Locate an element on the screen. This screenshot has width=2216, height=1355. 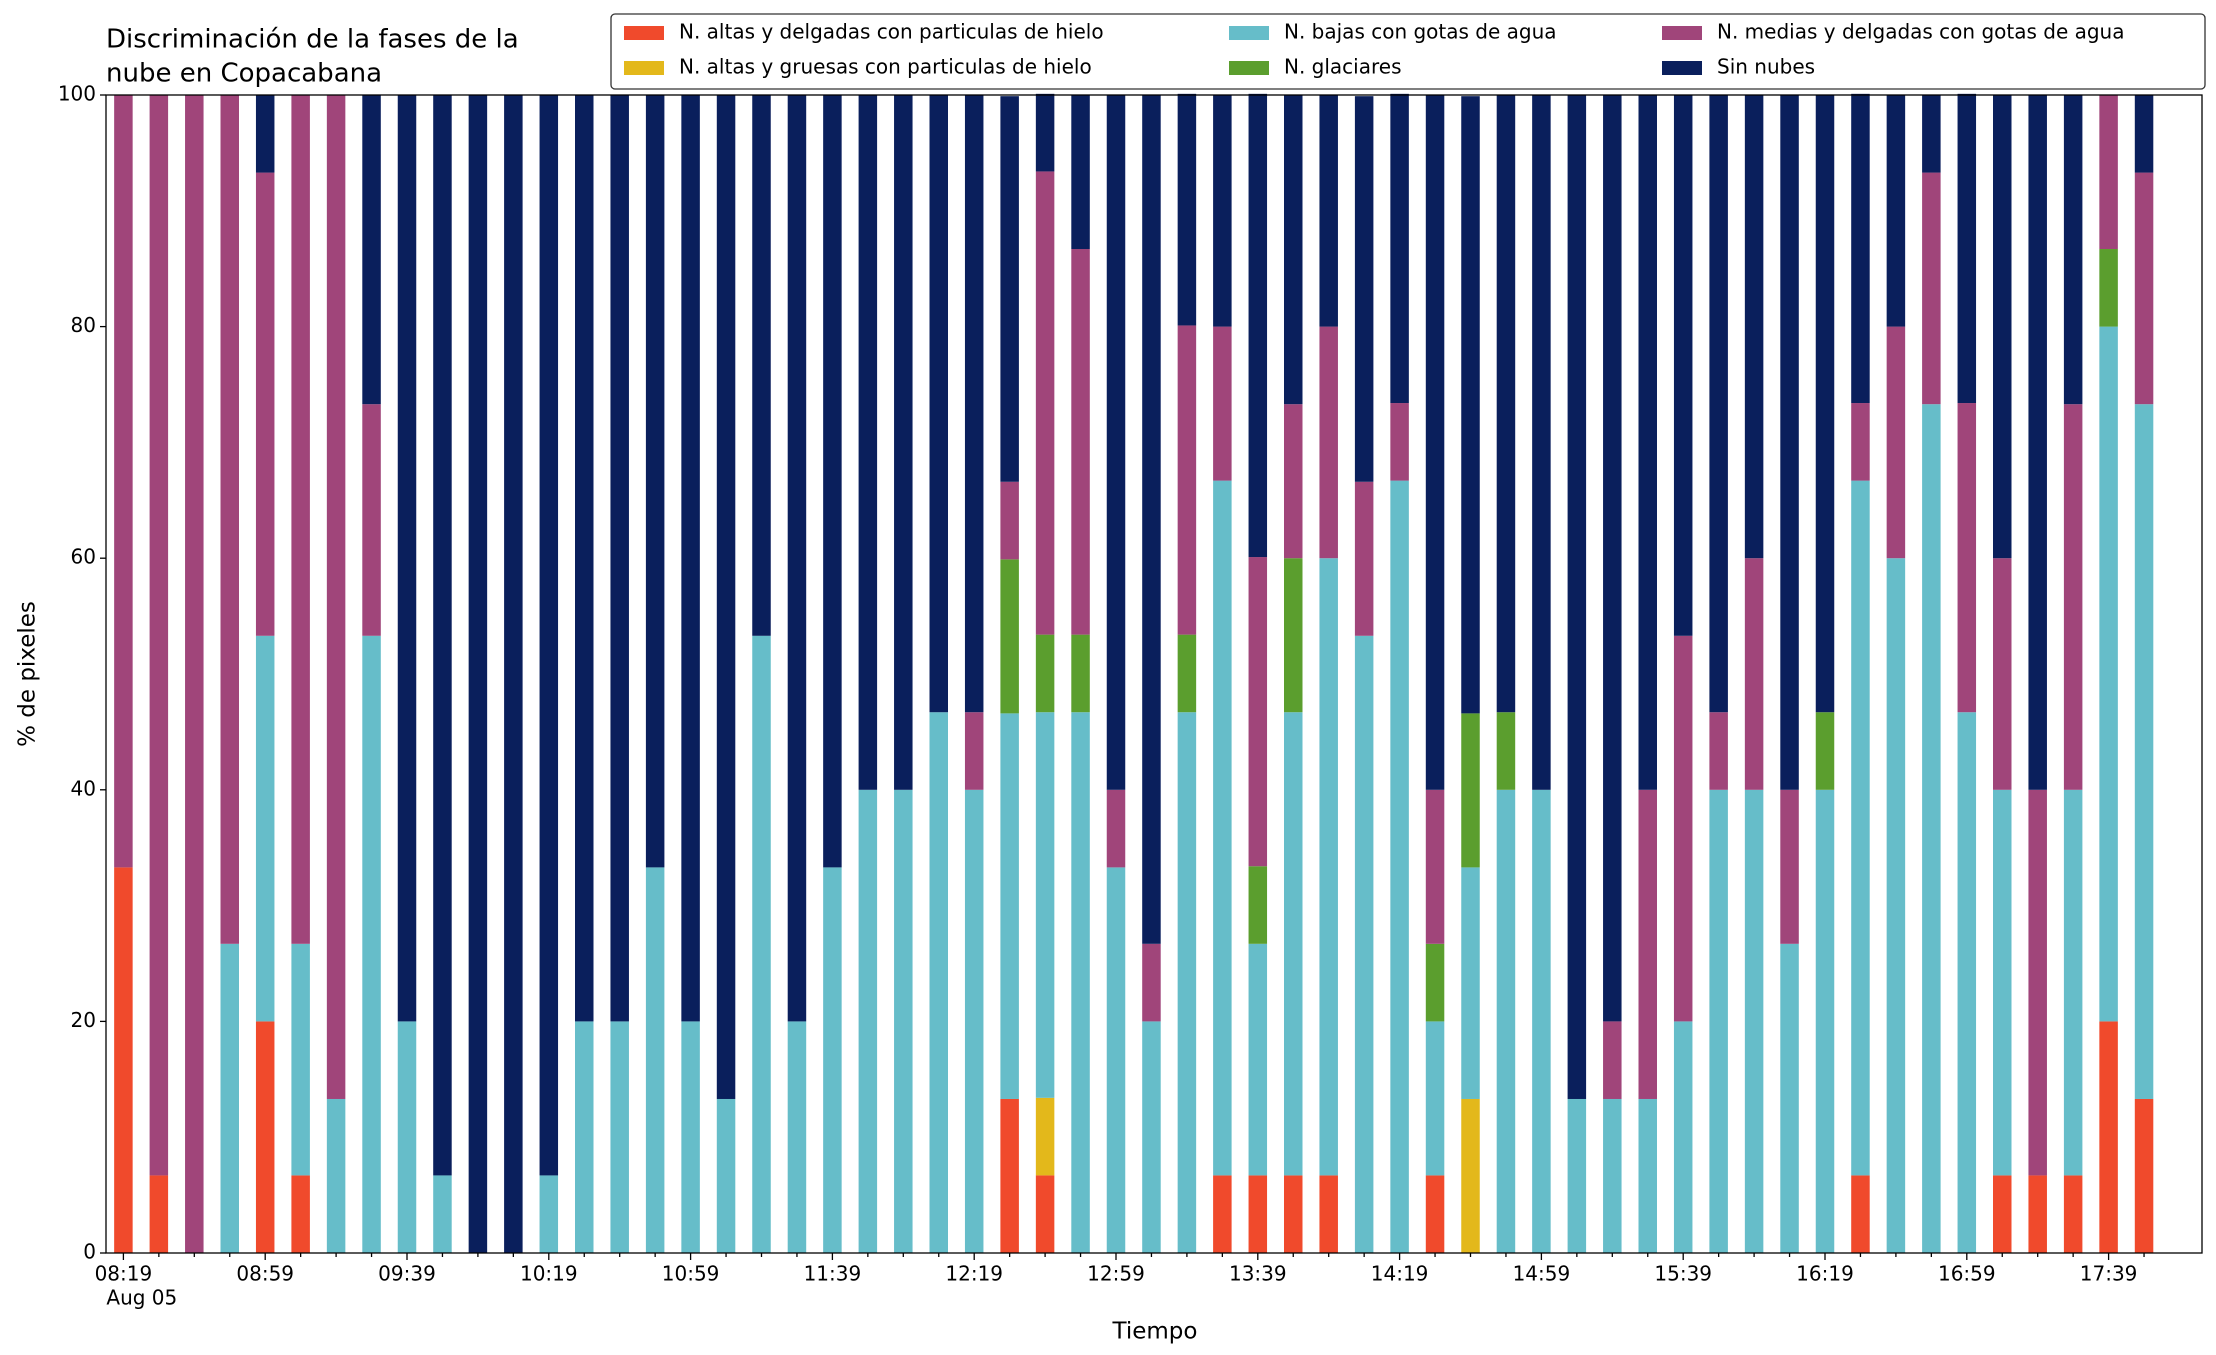
x-tick-label: 11:39 is located at coordinates (833, 1274).